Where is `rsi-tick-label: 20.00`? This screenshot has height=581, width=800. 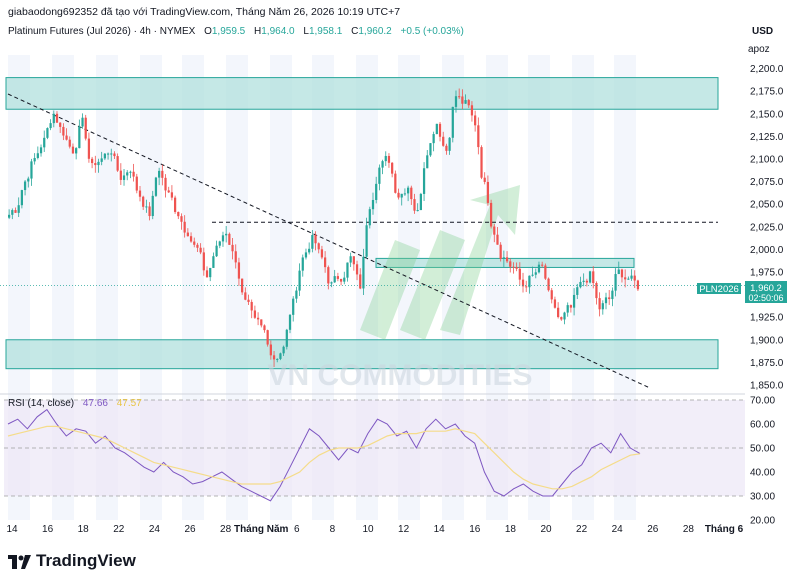
rsi-tick-label: 20.00 is located at coordinates (762, 521).